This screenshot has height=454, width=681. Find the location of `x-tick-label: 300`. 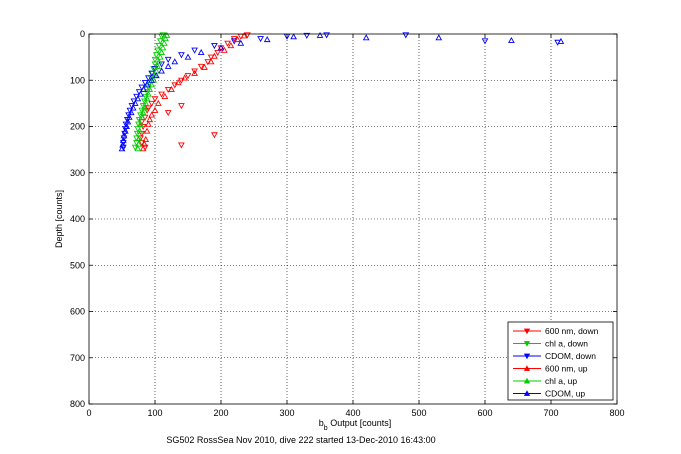

x-tick-label: 300 is located at coordinates (286, 413).